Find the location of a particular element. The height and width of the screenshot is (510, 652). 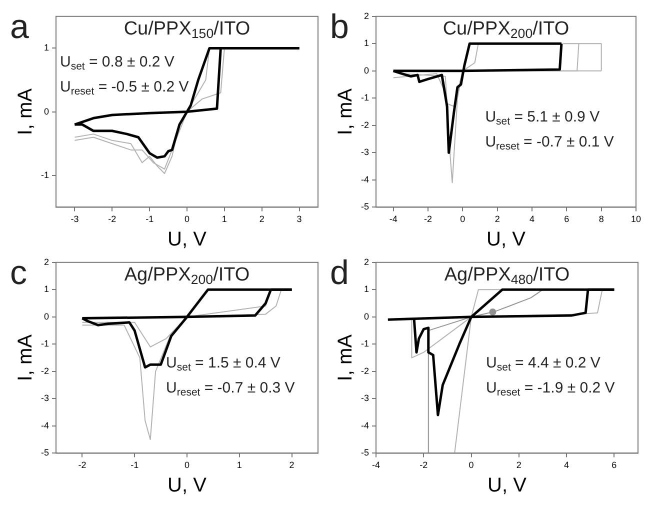

text: a is located at coordinates (19, 27).